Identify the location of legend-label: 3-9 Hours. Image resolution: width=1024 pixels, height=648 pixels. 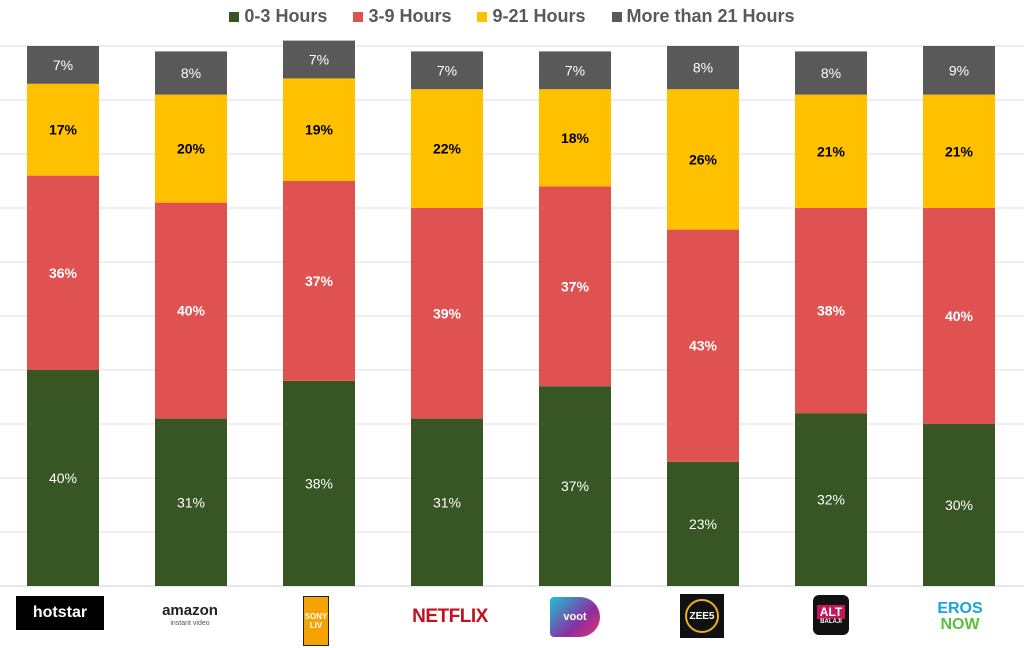
(410, 16).